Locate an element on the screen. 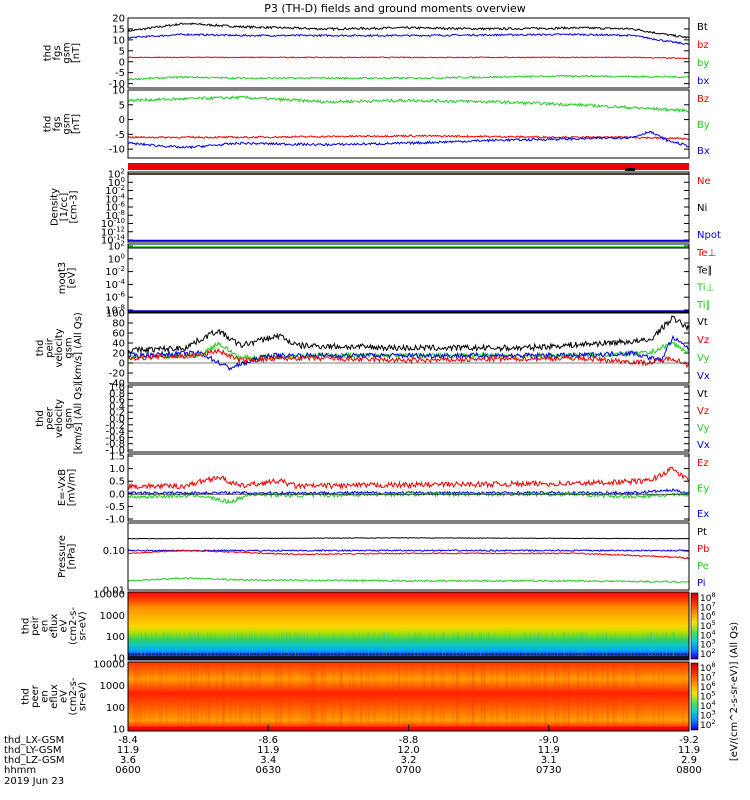  ytick-label: -0.5 is located at coordinates (115, 507).